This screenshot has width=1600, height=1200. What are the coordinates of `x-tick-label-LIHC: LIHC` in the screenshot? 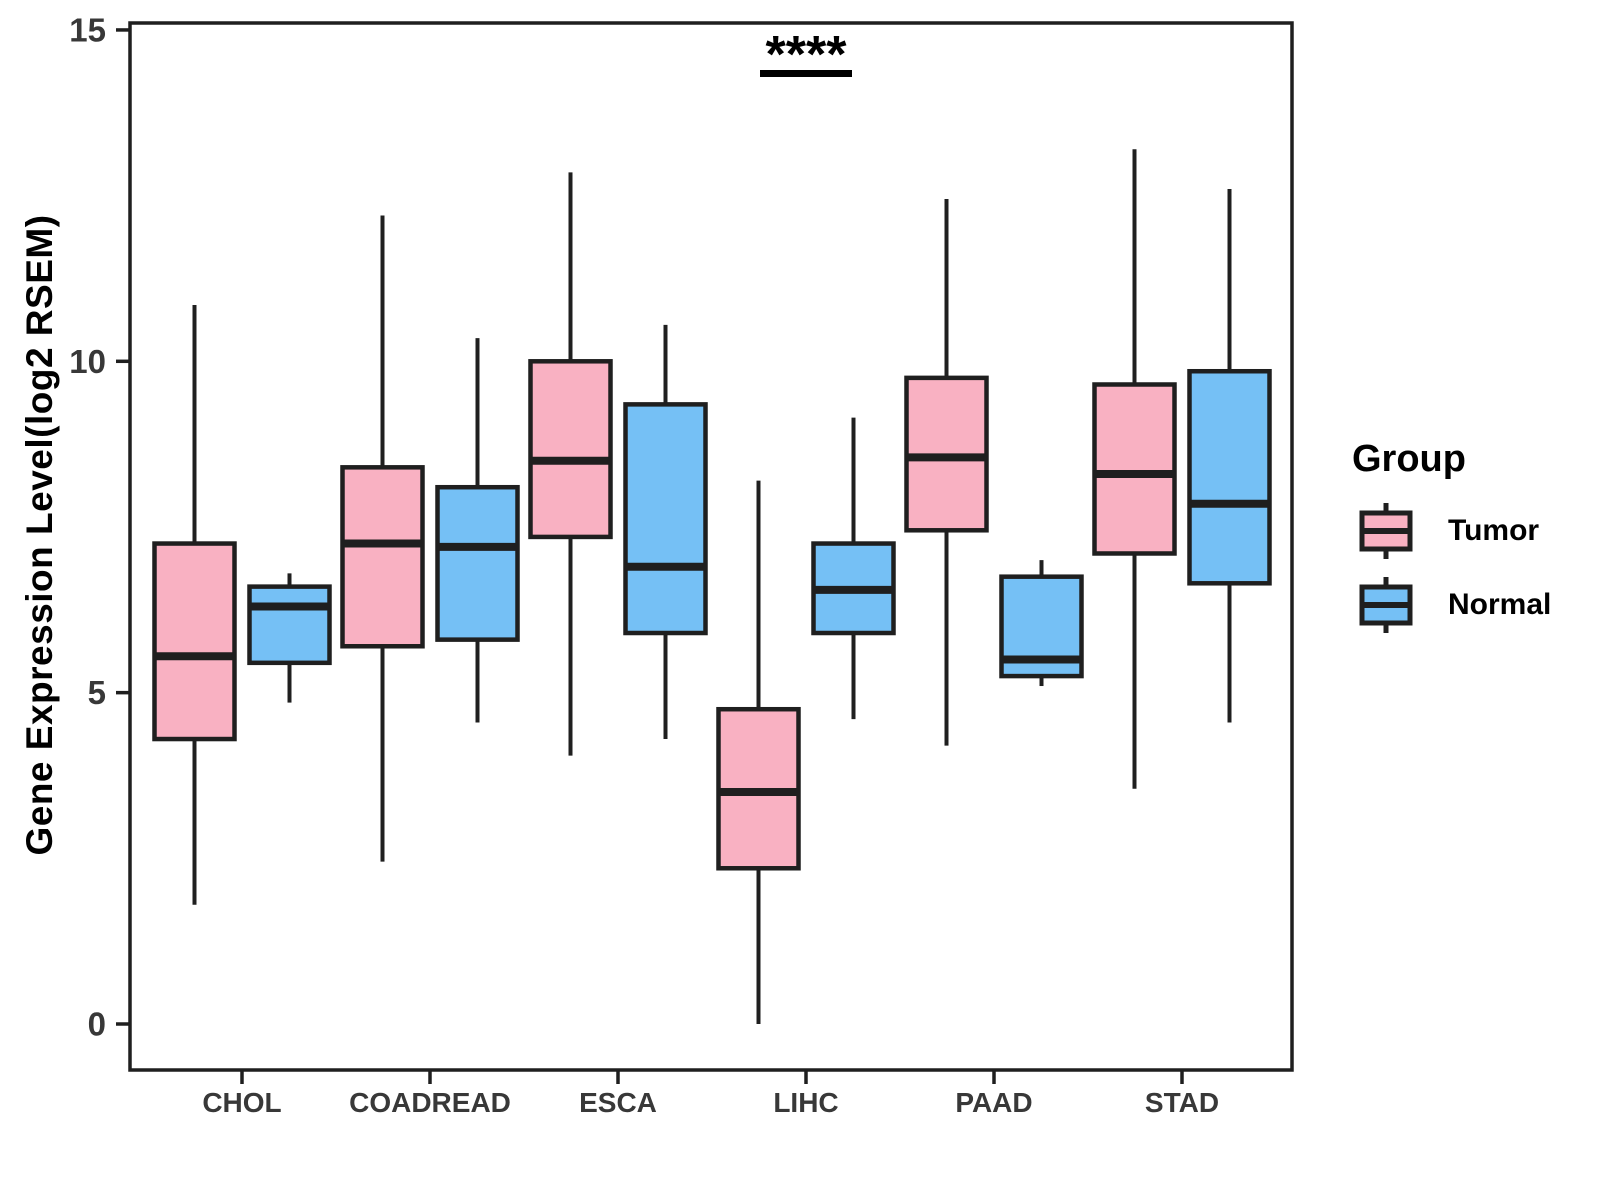 It's located at (805, 1102).